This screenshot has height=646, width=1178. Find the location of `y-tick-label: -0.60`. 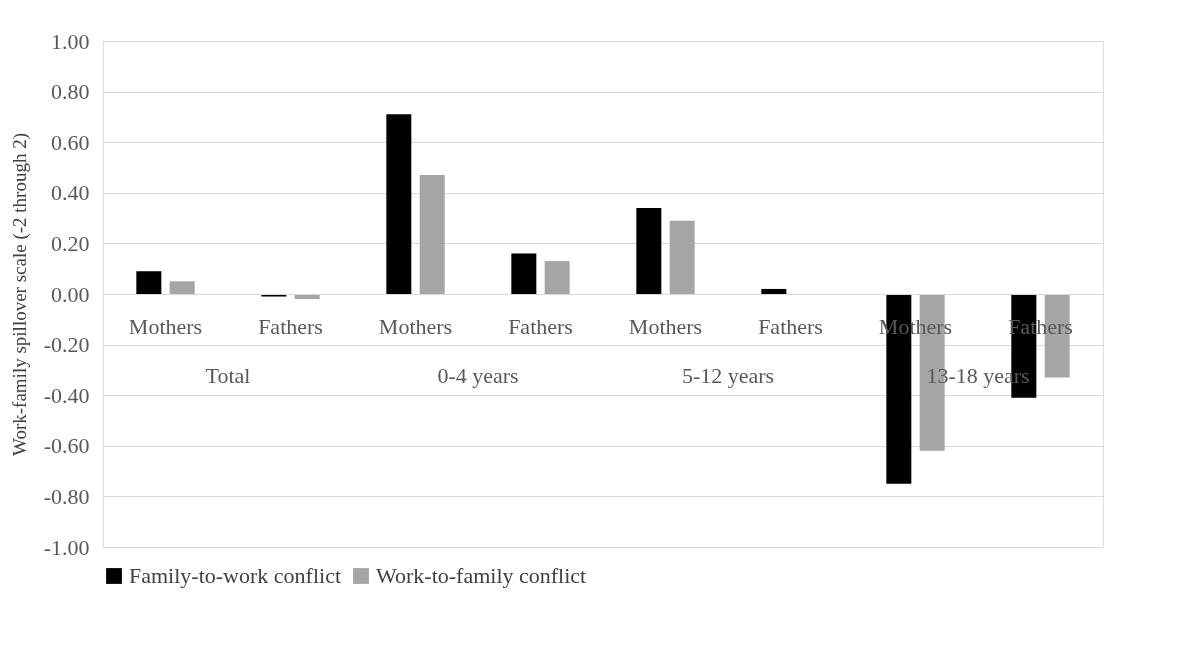

y-tick-label: -0.60 is located at coordinates (66, 446).